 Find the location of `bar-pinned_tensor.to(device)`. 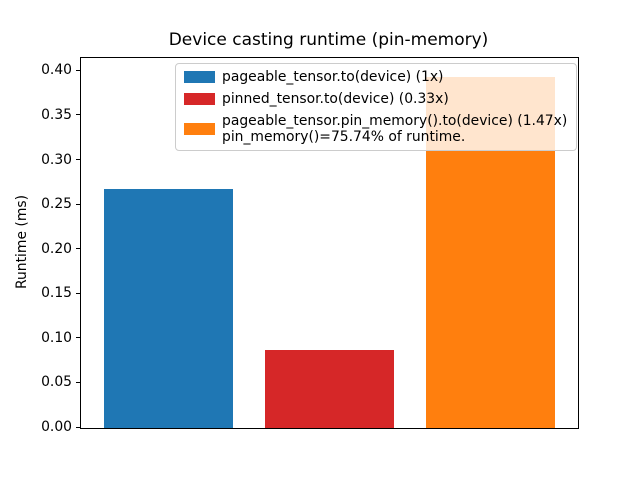

bar-pinned_tensor.to(device) is located at coordinates (329, 388).